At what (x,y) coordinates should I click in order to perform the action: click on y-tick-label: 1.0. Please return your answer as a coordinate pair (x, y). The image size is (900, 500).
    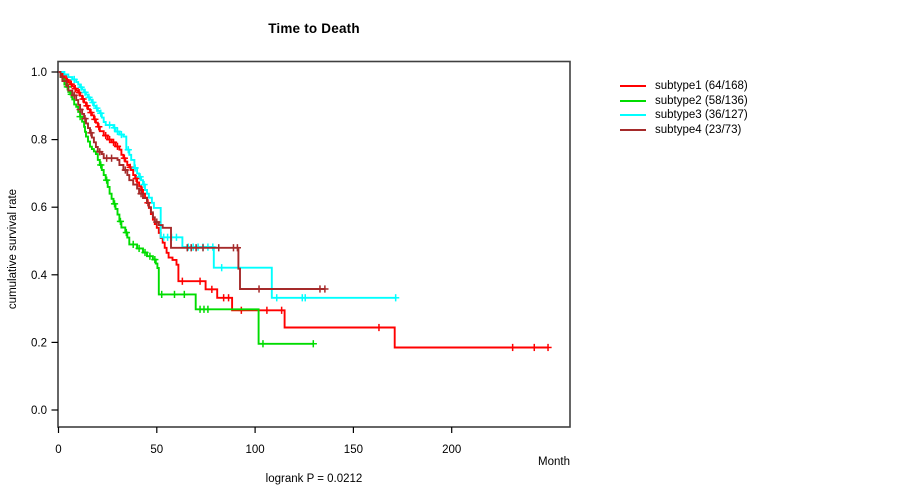
    Looking at the image, I should click on (39, 73).